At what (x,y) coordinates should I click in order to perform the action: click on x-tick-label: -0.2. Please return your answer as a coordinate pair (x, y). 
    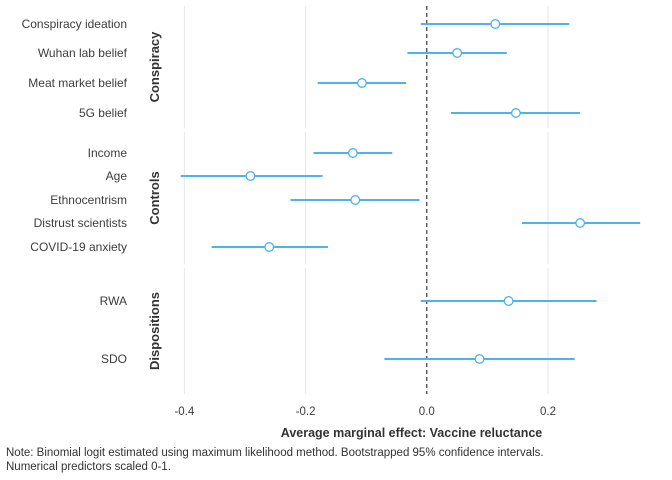
    Looking at the image, I should click on (306, 412).